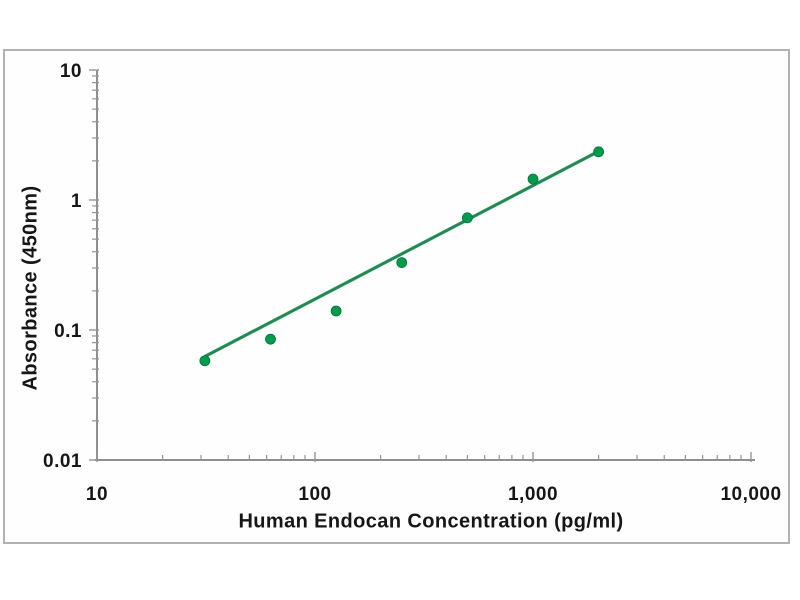  I want to click on y-tick-label: 0.01, so click(62, 461).